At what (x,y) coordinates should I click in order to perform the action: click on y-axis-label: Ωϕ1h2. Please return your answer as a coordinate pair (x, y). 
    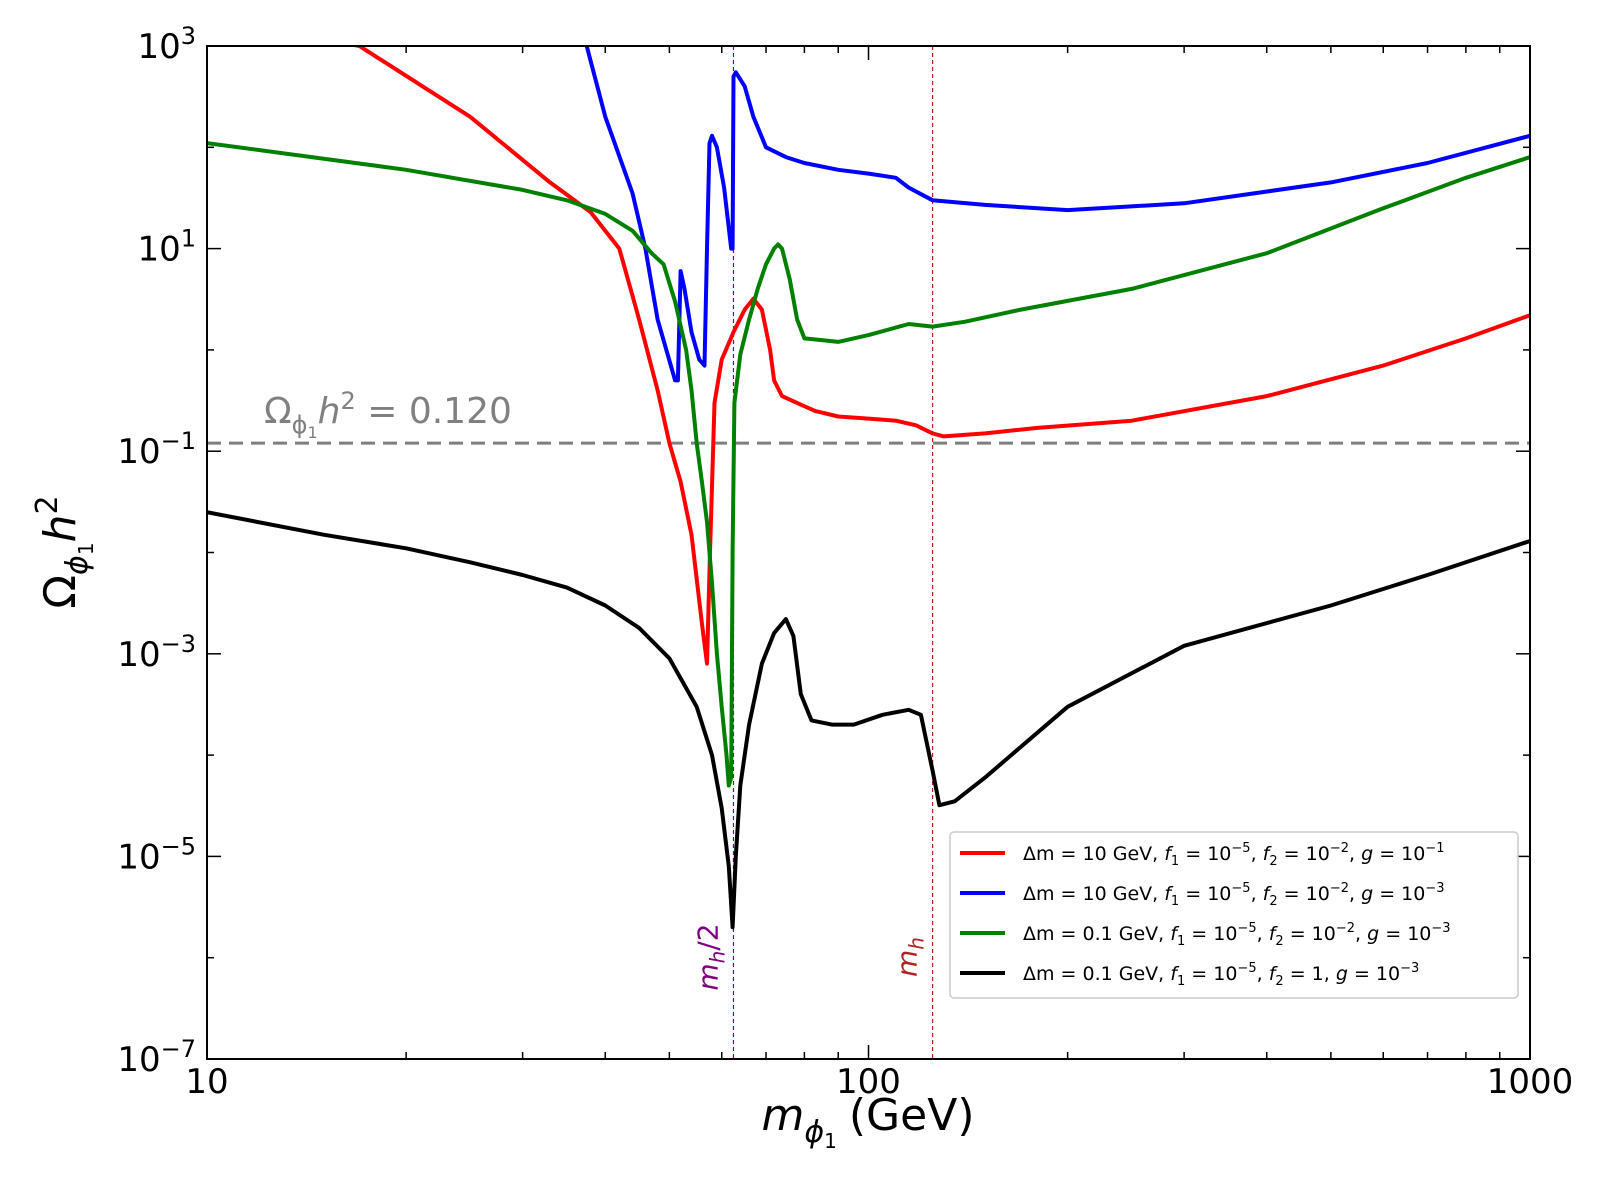
    Looking at the image, I should click on (64, 551).